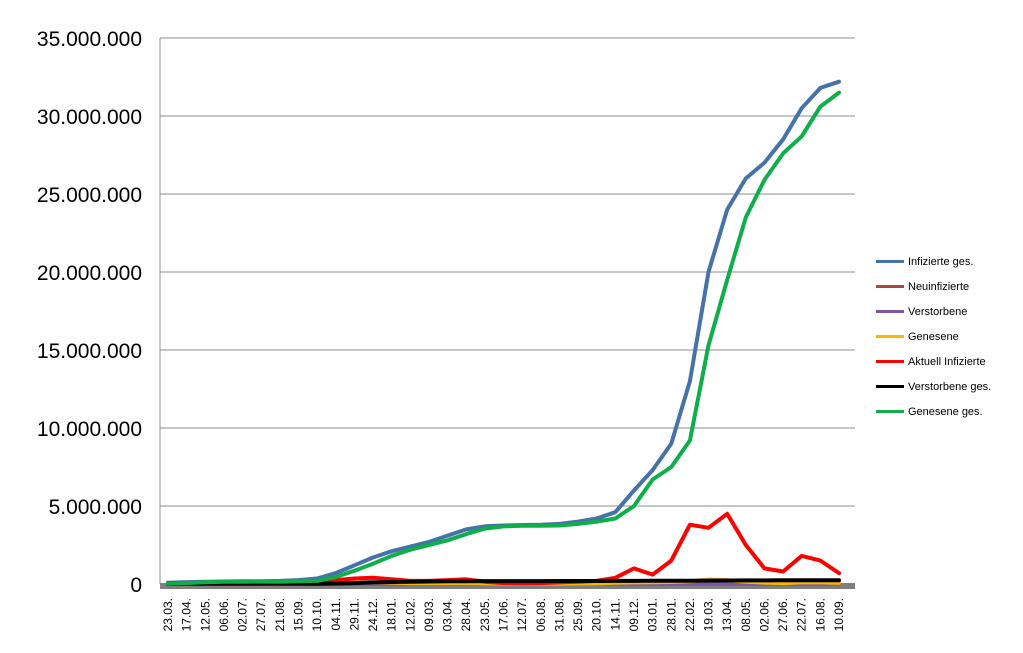 The height and width of the screenshot is (653, 1023). Describe the element at coordinates (168, 614) in the screenshot. I see `x-tick-label: 23.03.` at that location.